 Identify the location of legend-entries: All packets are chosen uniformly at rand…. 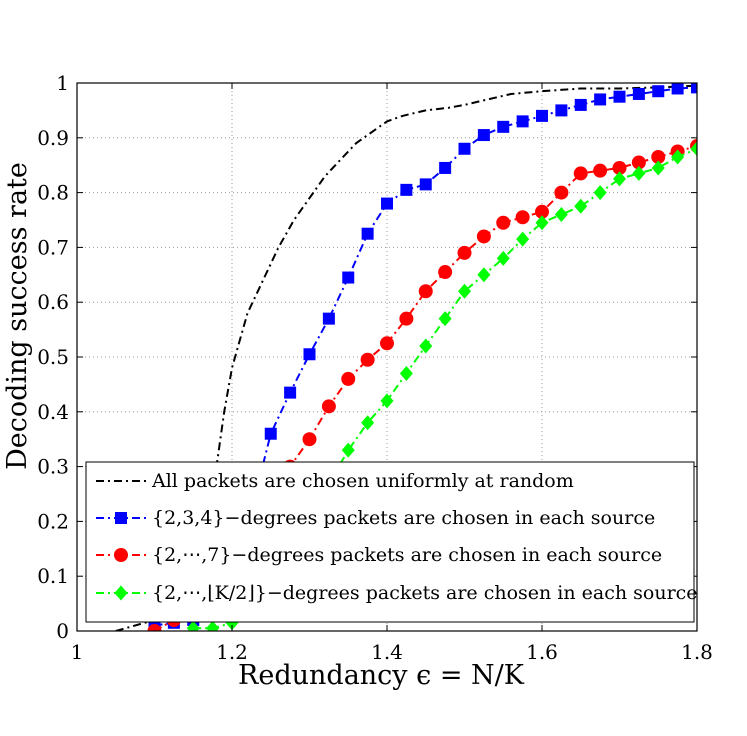
(397, 537).